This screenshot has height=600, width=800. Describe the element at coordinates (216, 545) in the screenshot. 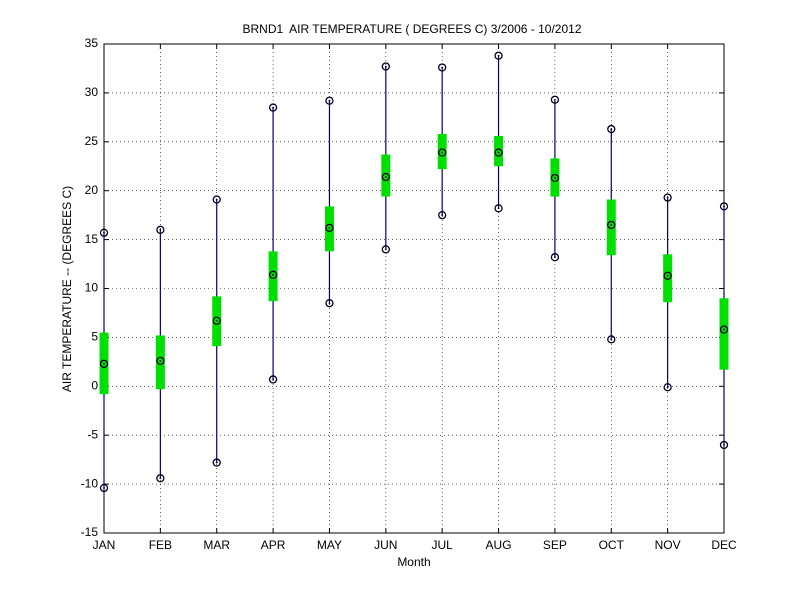

I see `x-tick-label: MAR` at that location.